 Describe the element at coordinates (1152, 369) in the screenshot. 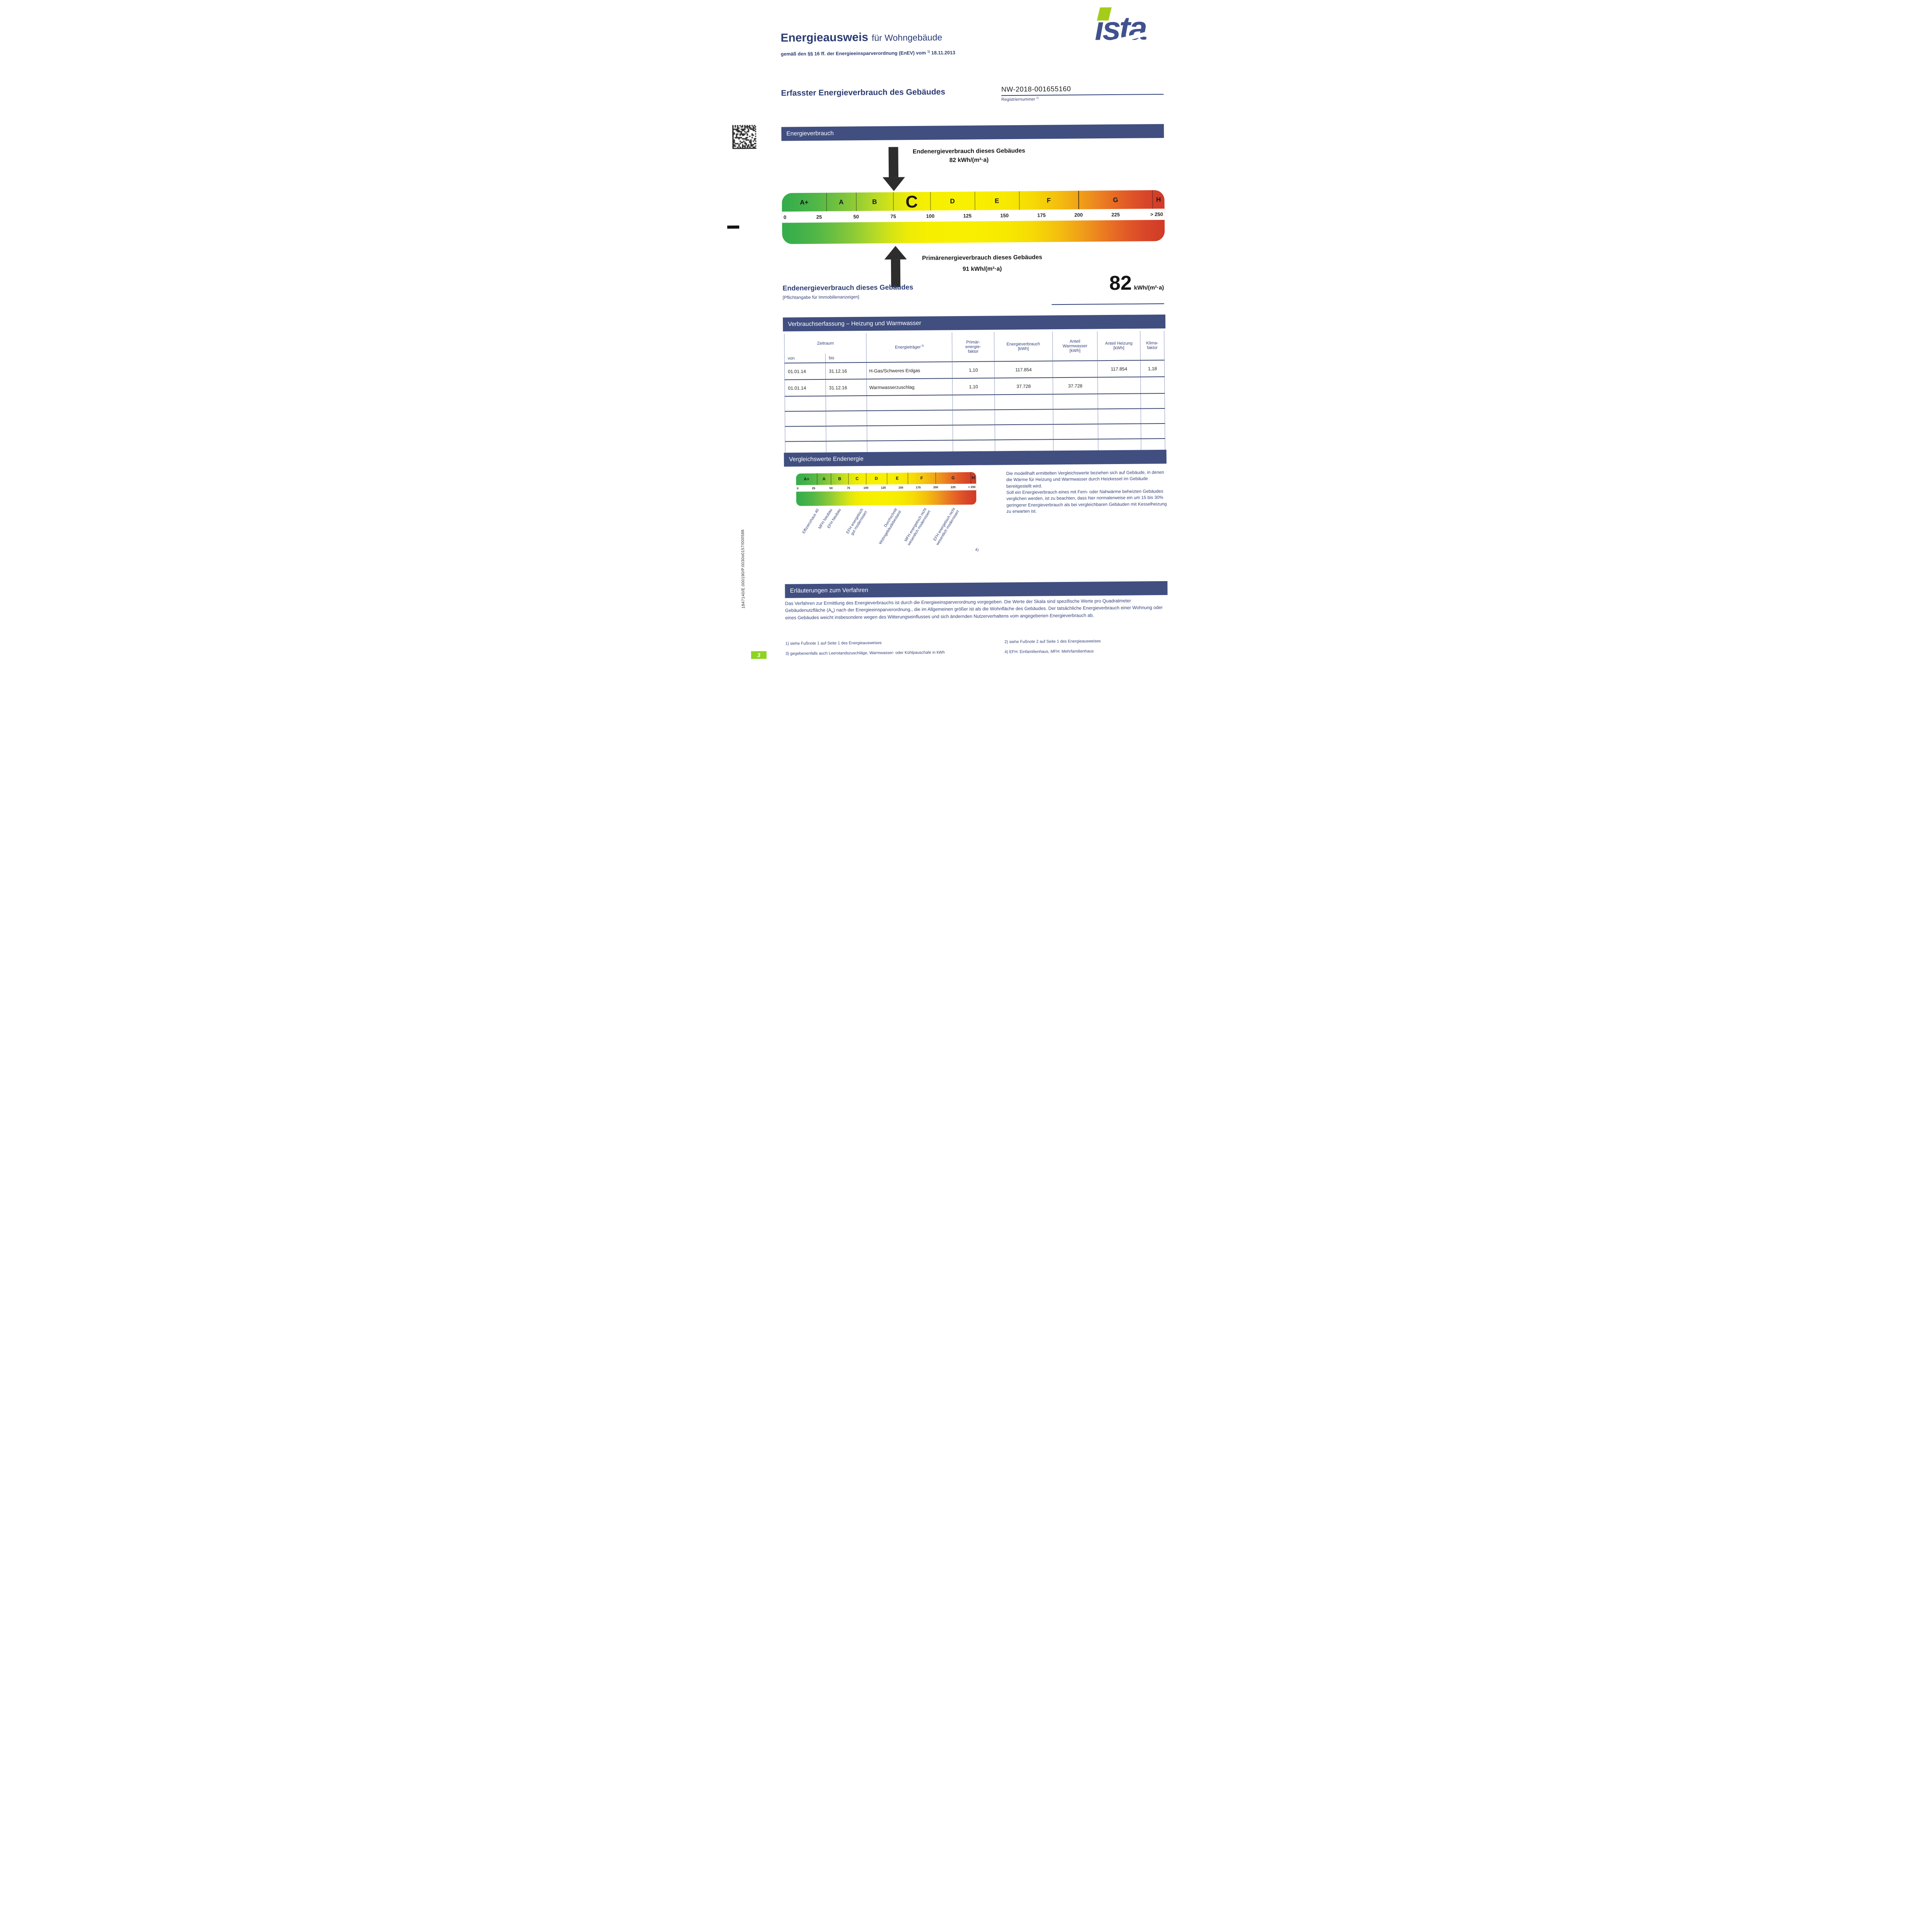

I see `table-cell: 1,18` at that location.